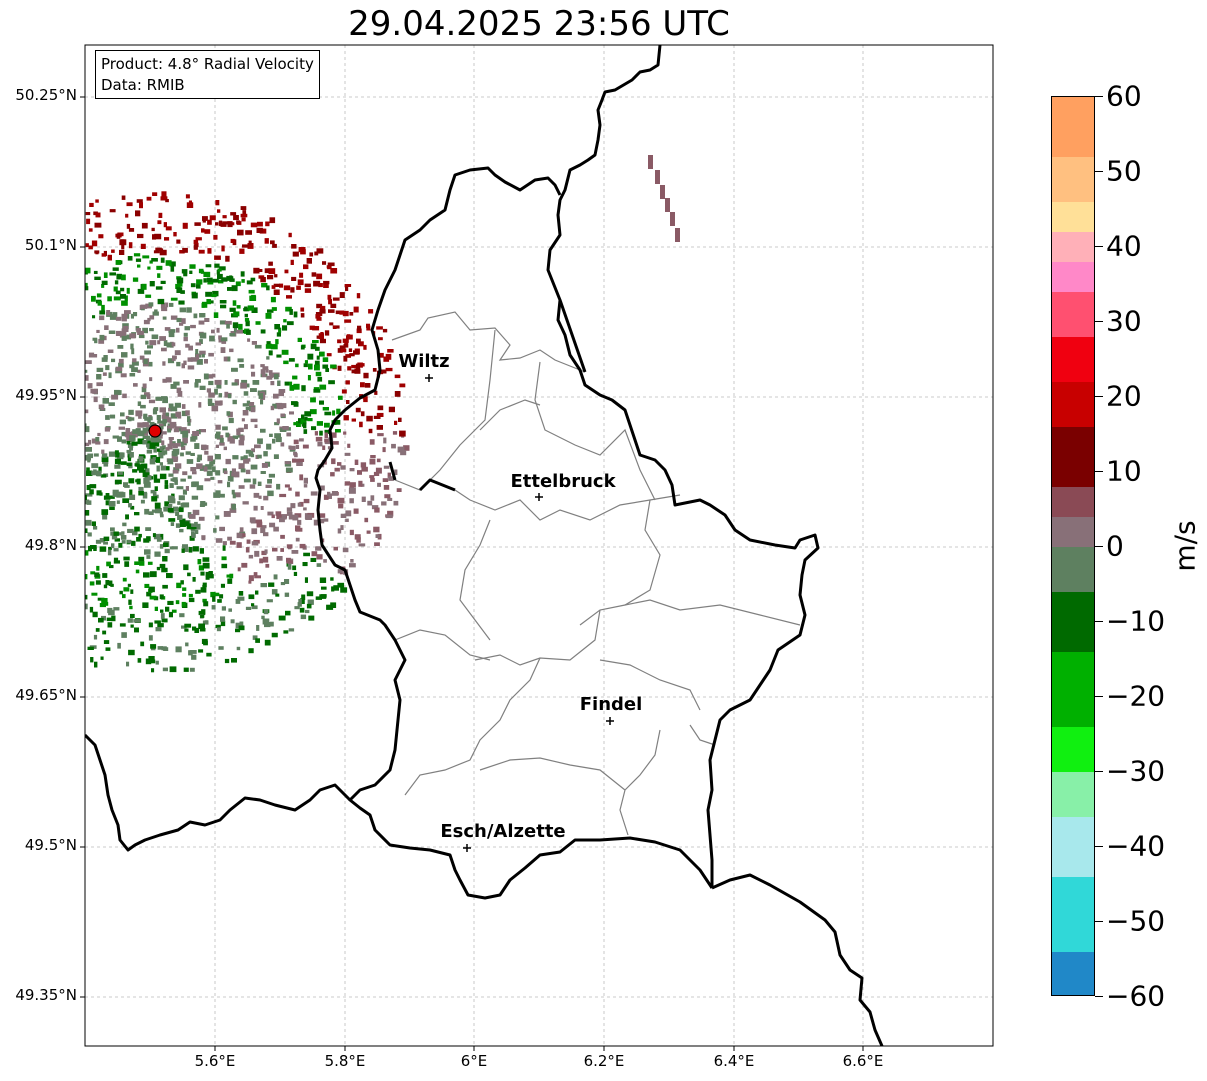  I want to click on colorbar-tick-label: 20, so click(1124, 396).